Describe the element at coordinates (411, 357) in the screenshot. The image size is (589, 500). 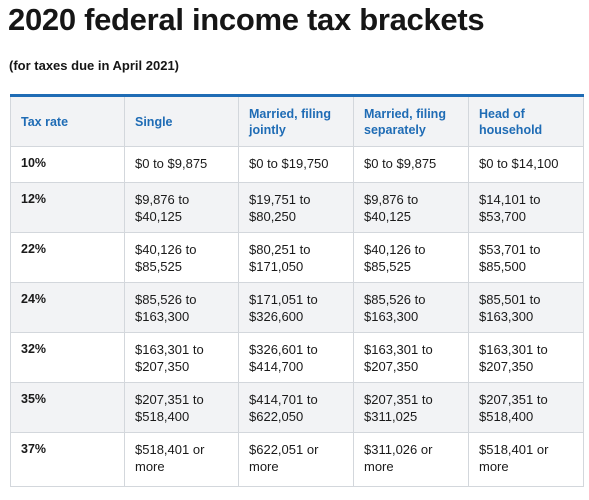
I see `married-separately-cell: $163,301 to $207,350` at that location.